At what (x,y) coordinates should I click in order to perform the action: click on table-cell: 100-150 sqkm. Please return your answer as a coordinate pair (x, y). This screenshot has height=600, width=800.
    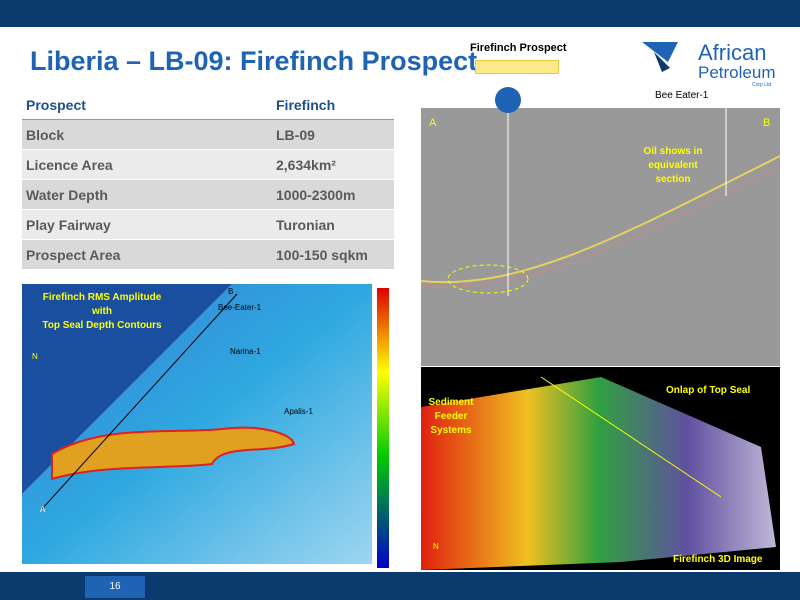
    Looking at the image, I should click on (333, 254).